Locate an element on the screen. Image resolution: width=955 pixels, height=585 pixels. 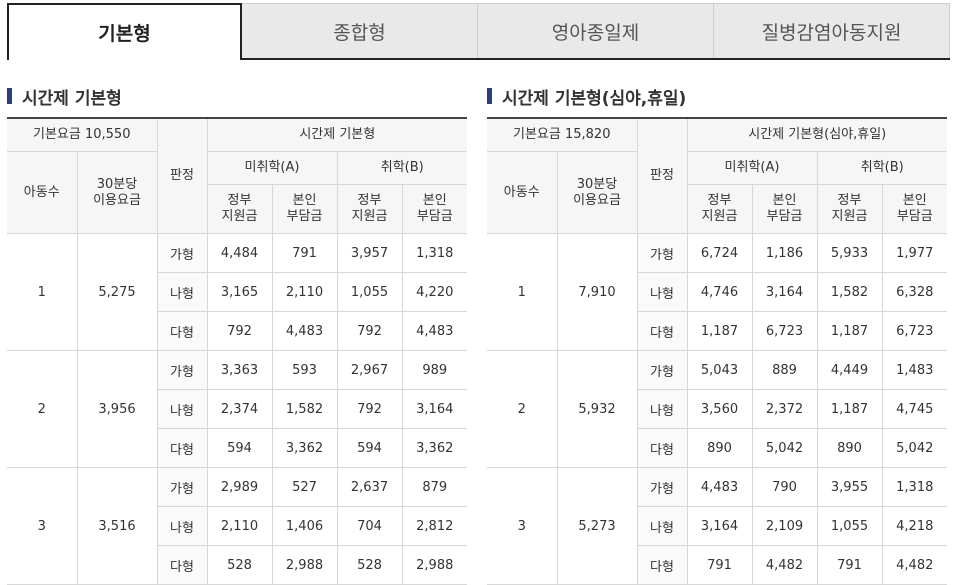
child-count-header: 아동수 is located at coordinates (522, 192).